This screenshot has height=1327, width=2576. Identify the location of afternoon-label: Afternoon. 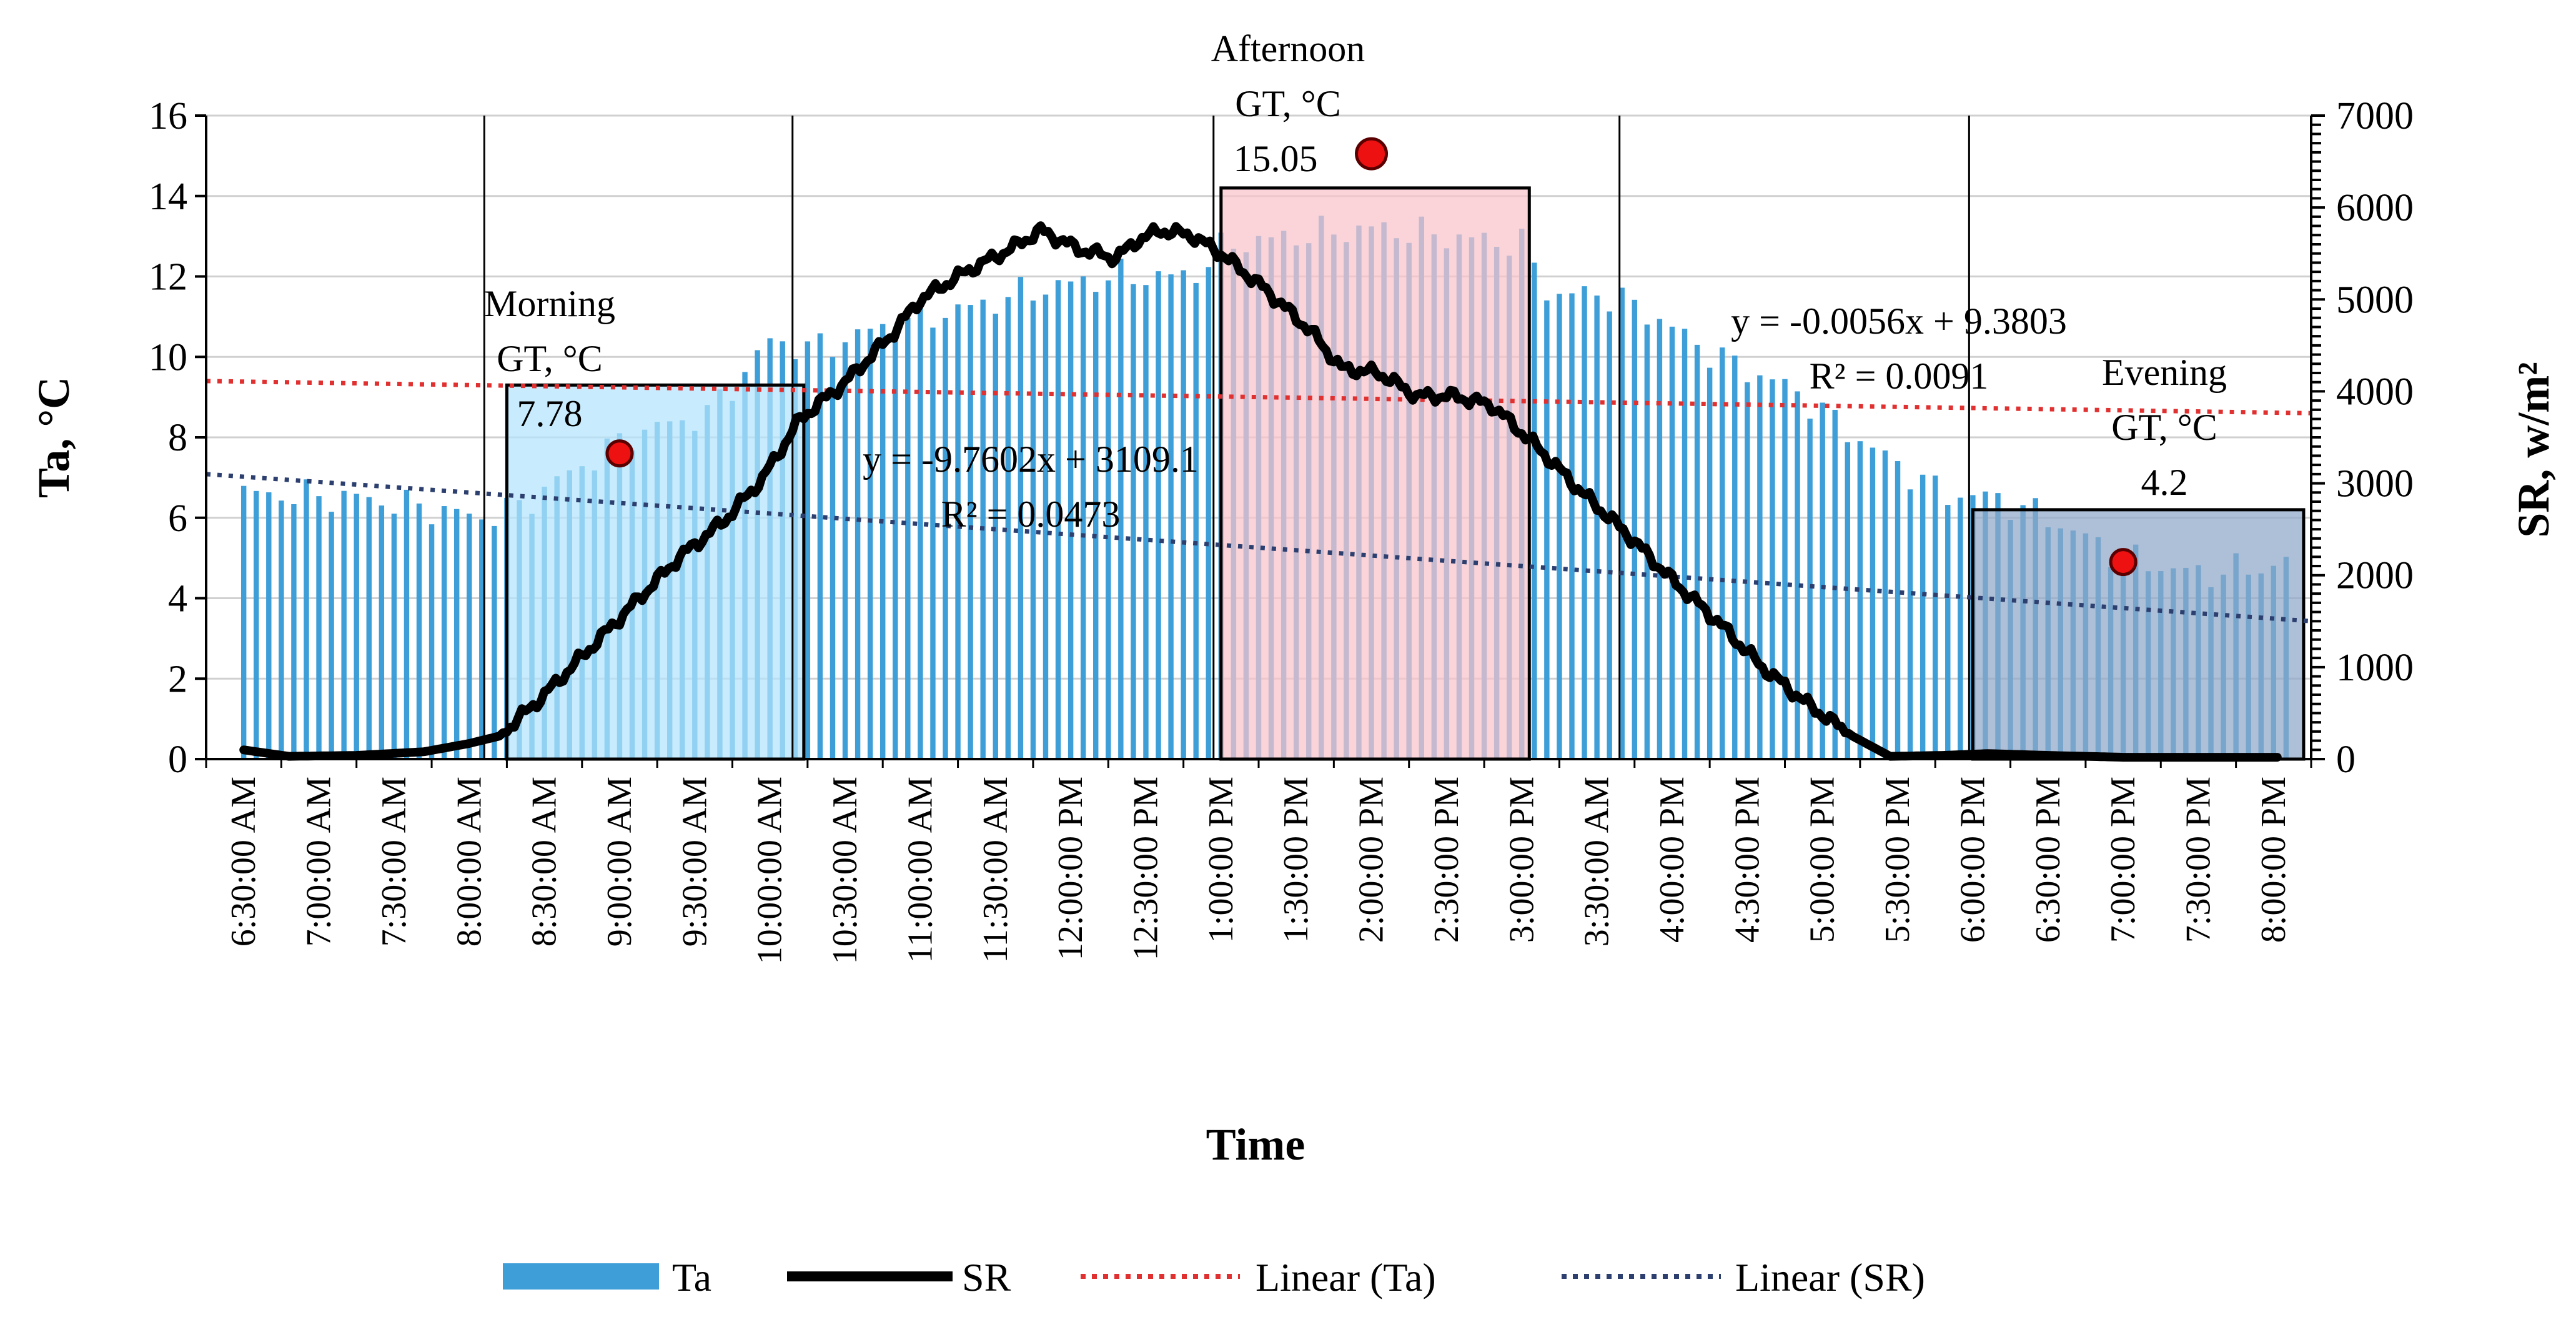
(1288, 49).